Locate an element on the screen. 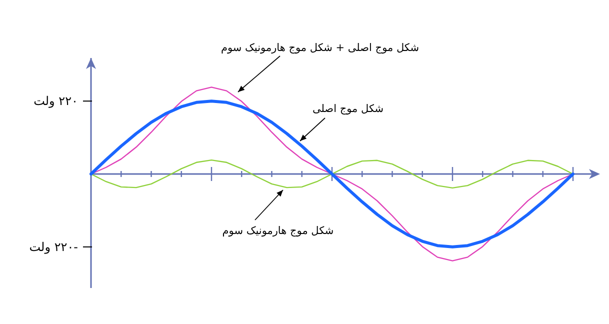  annotation: شکل موج هارمونیک سوم is located at coordinates (278, 231).